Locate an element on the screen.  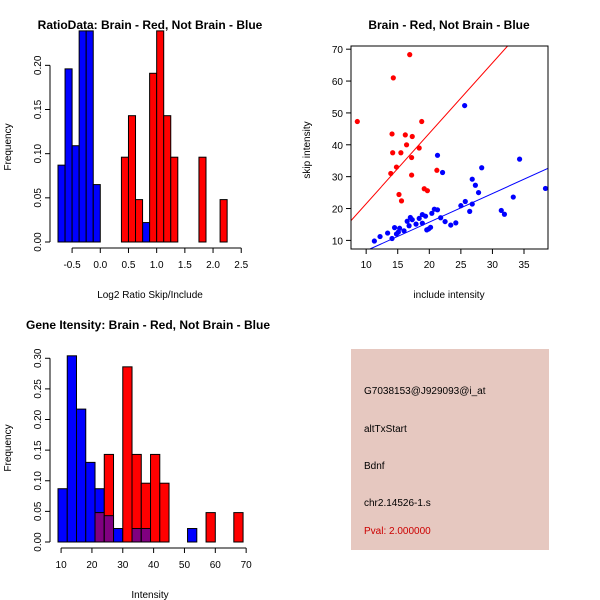
scatter-x-tick-label: 30 is located at coordinates (493, 265).